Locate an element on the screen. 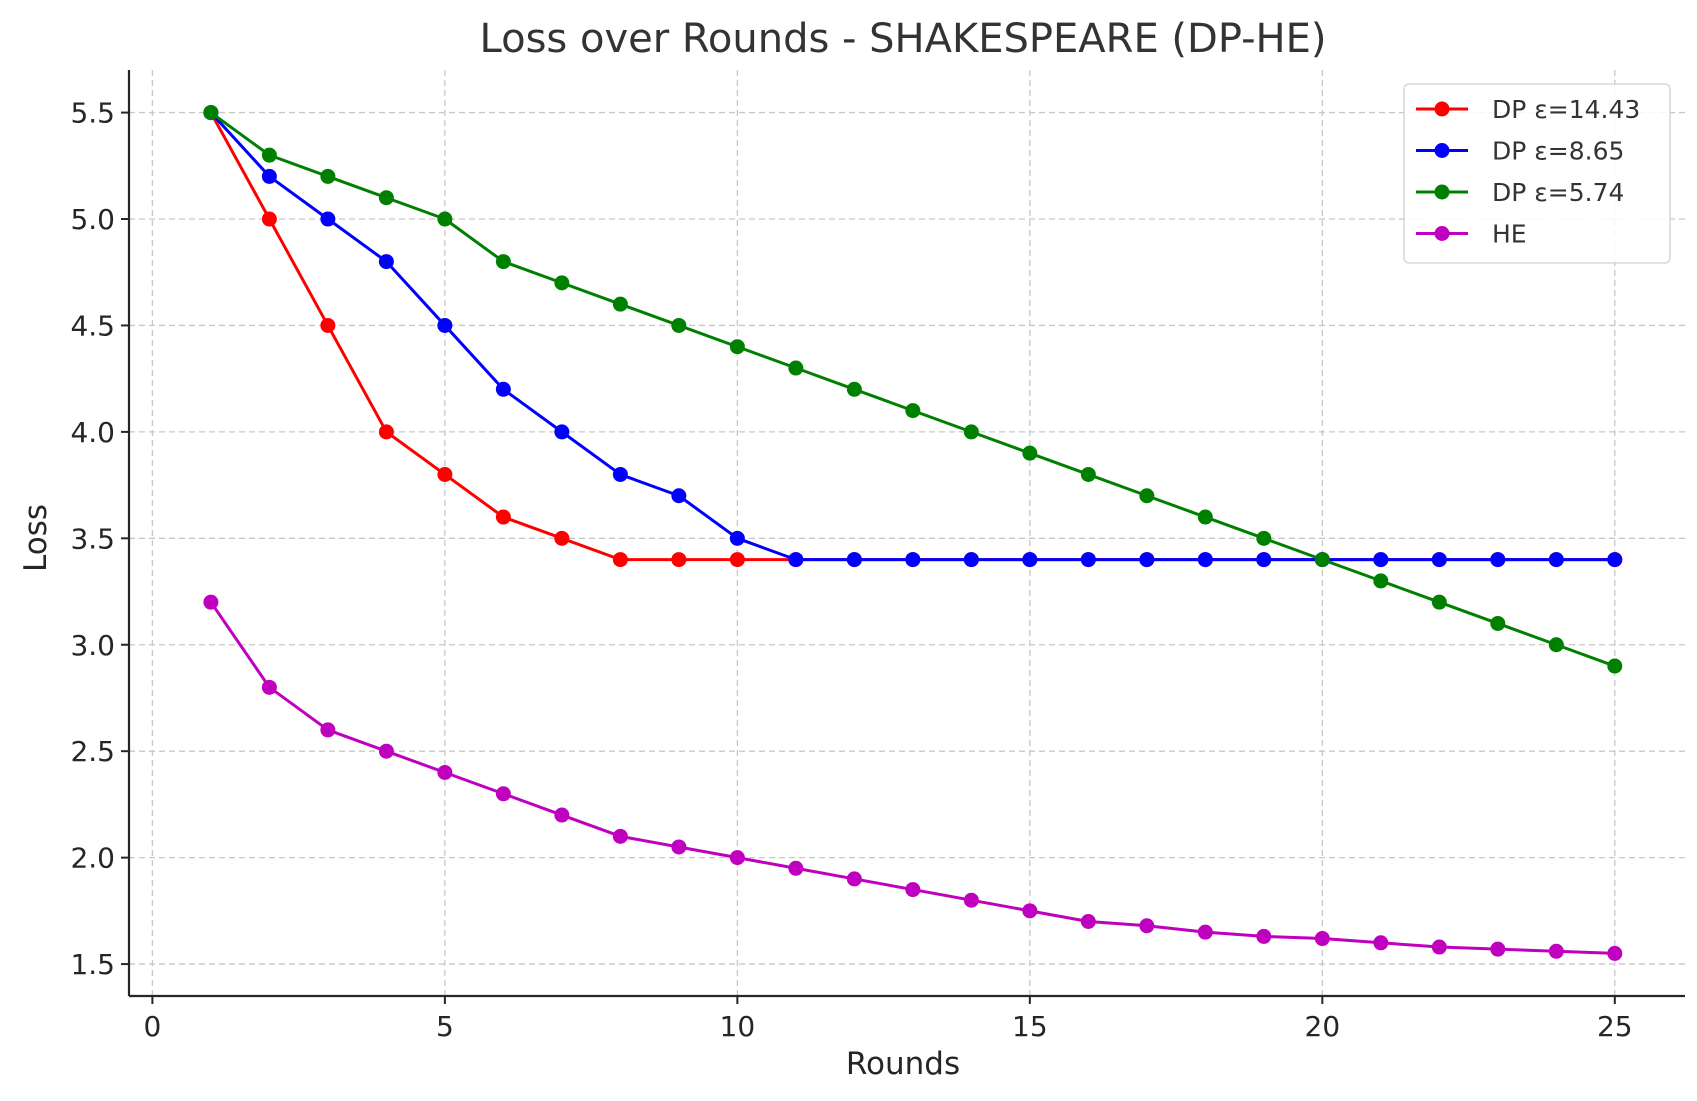 The height and width of the screenshot is (1101, 1697). y-tick-label: 2.0 is located at coordinates (92, 858).